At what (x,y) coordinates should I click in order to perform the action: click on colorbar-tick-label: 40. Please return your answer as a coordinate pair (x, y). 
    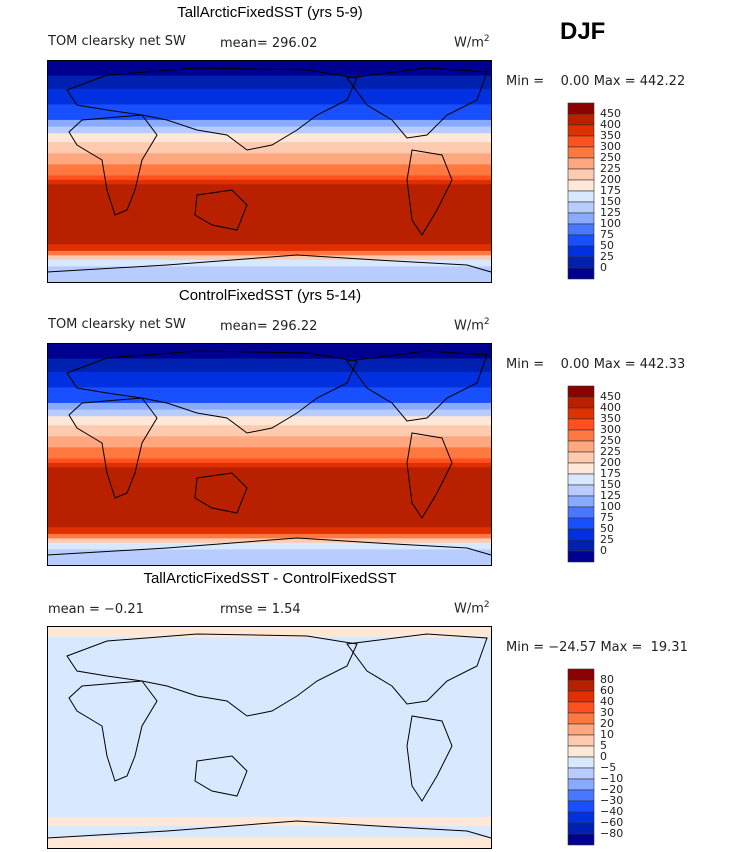
    Looking at the image, I should click on (607, 701).